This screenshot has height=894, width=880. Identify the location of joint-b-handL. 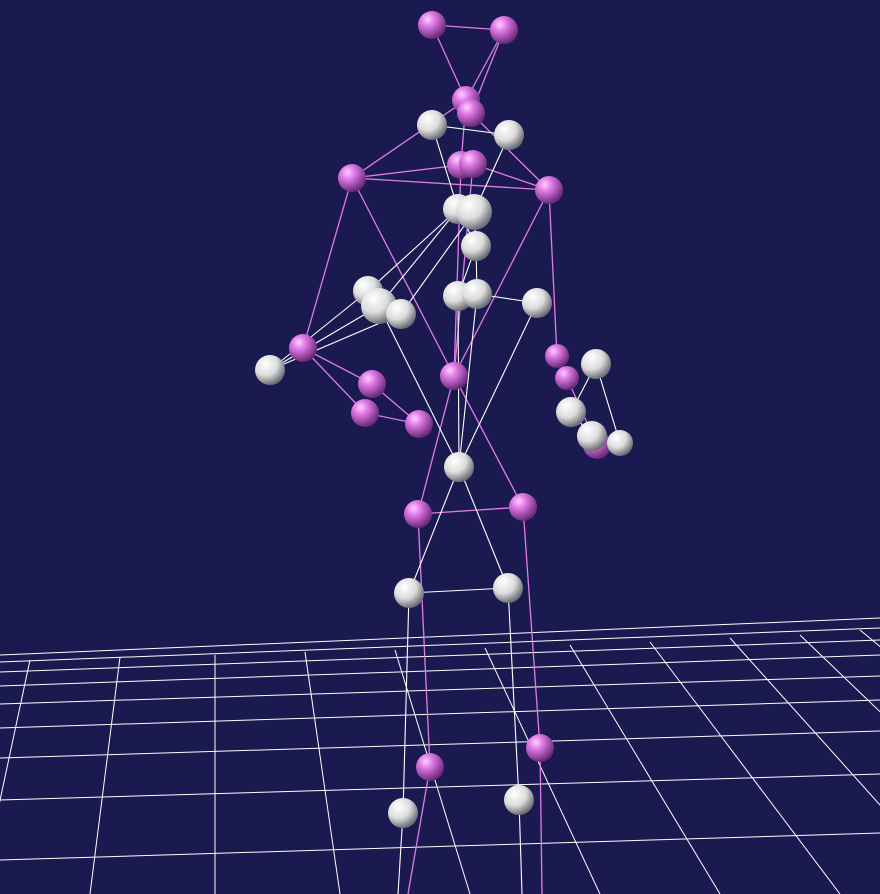
(270, 370).